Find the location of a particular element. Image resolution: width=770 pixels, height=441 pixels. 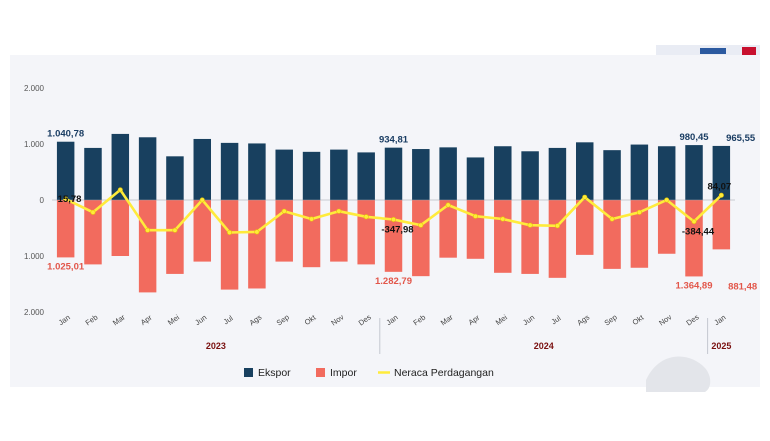

data-label: 1.025,01 is located at coordinates (66, 266).